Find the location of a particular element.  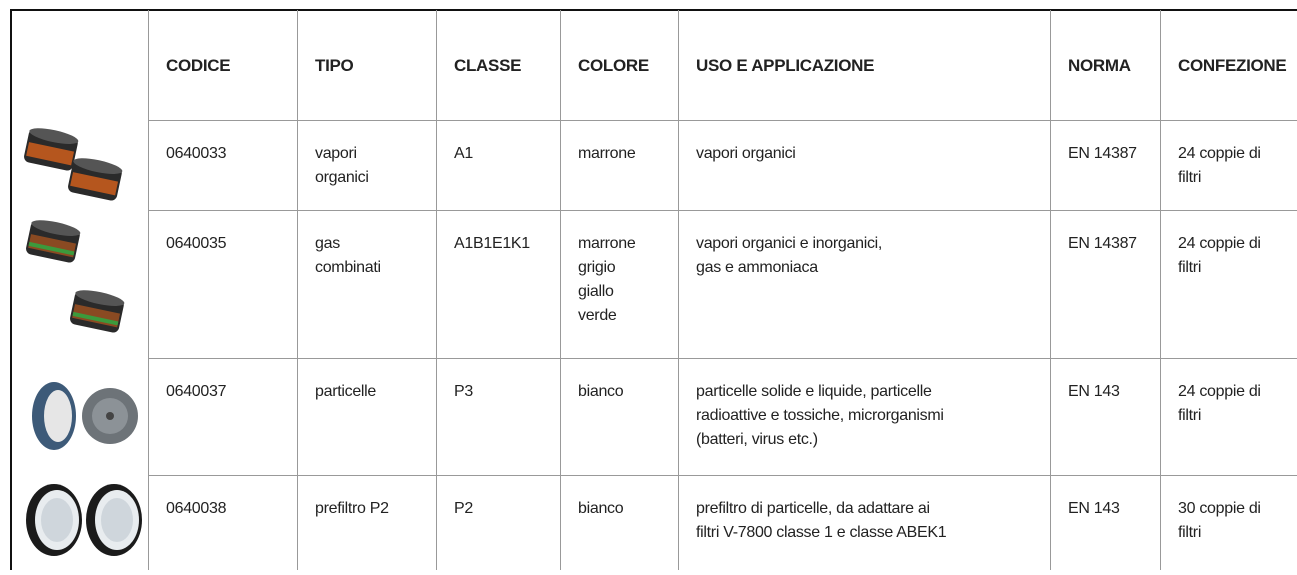

table-cell: particelle is located at coordinates (346, 391).